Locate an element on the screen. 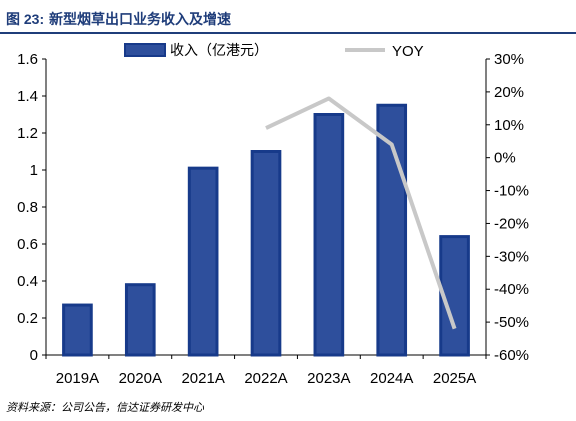  right-tick-label: 0% is located at coordinates (505, 158).